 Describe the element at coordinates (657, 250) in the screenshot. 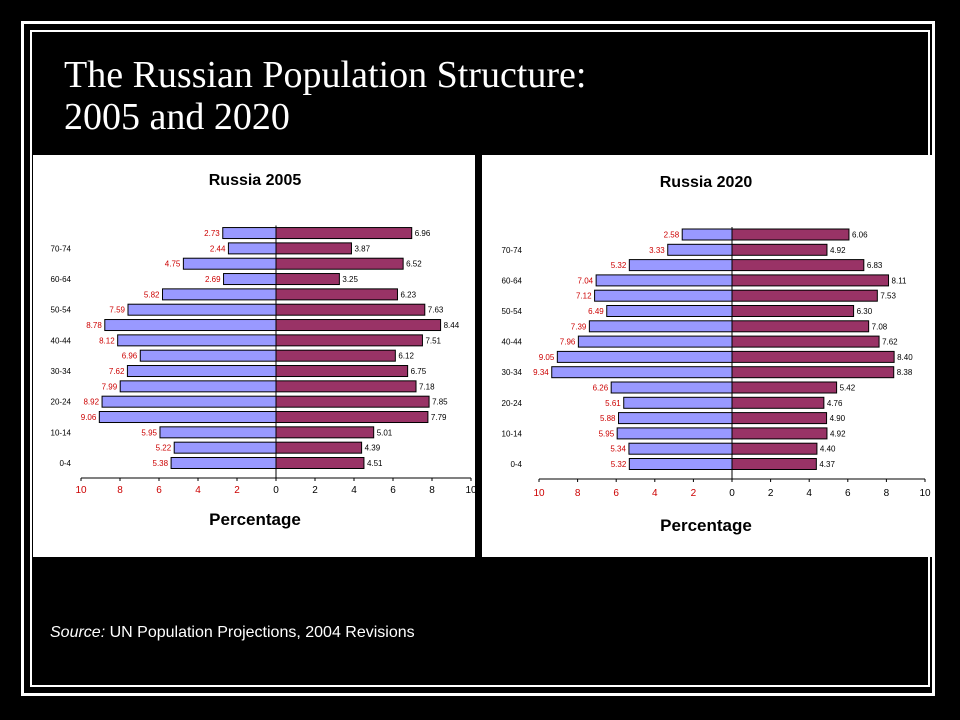

I see `data-label-left: 3.33` at that location.